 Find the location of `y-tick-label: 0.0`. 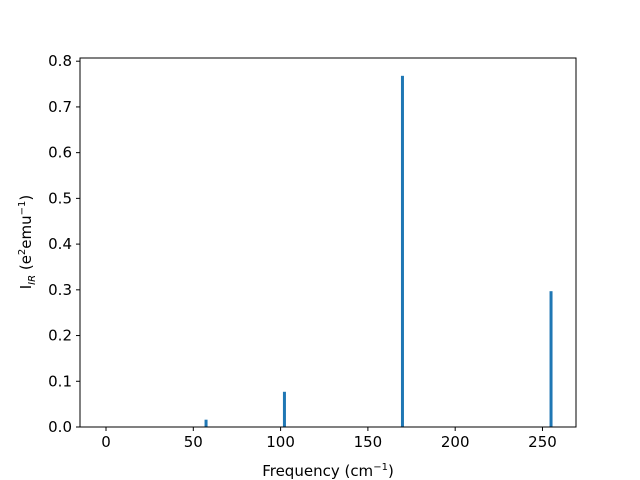

y-tick-label: 0.0 is located at coordinates (60, 427).